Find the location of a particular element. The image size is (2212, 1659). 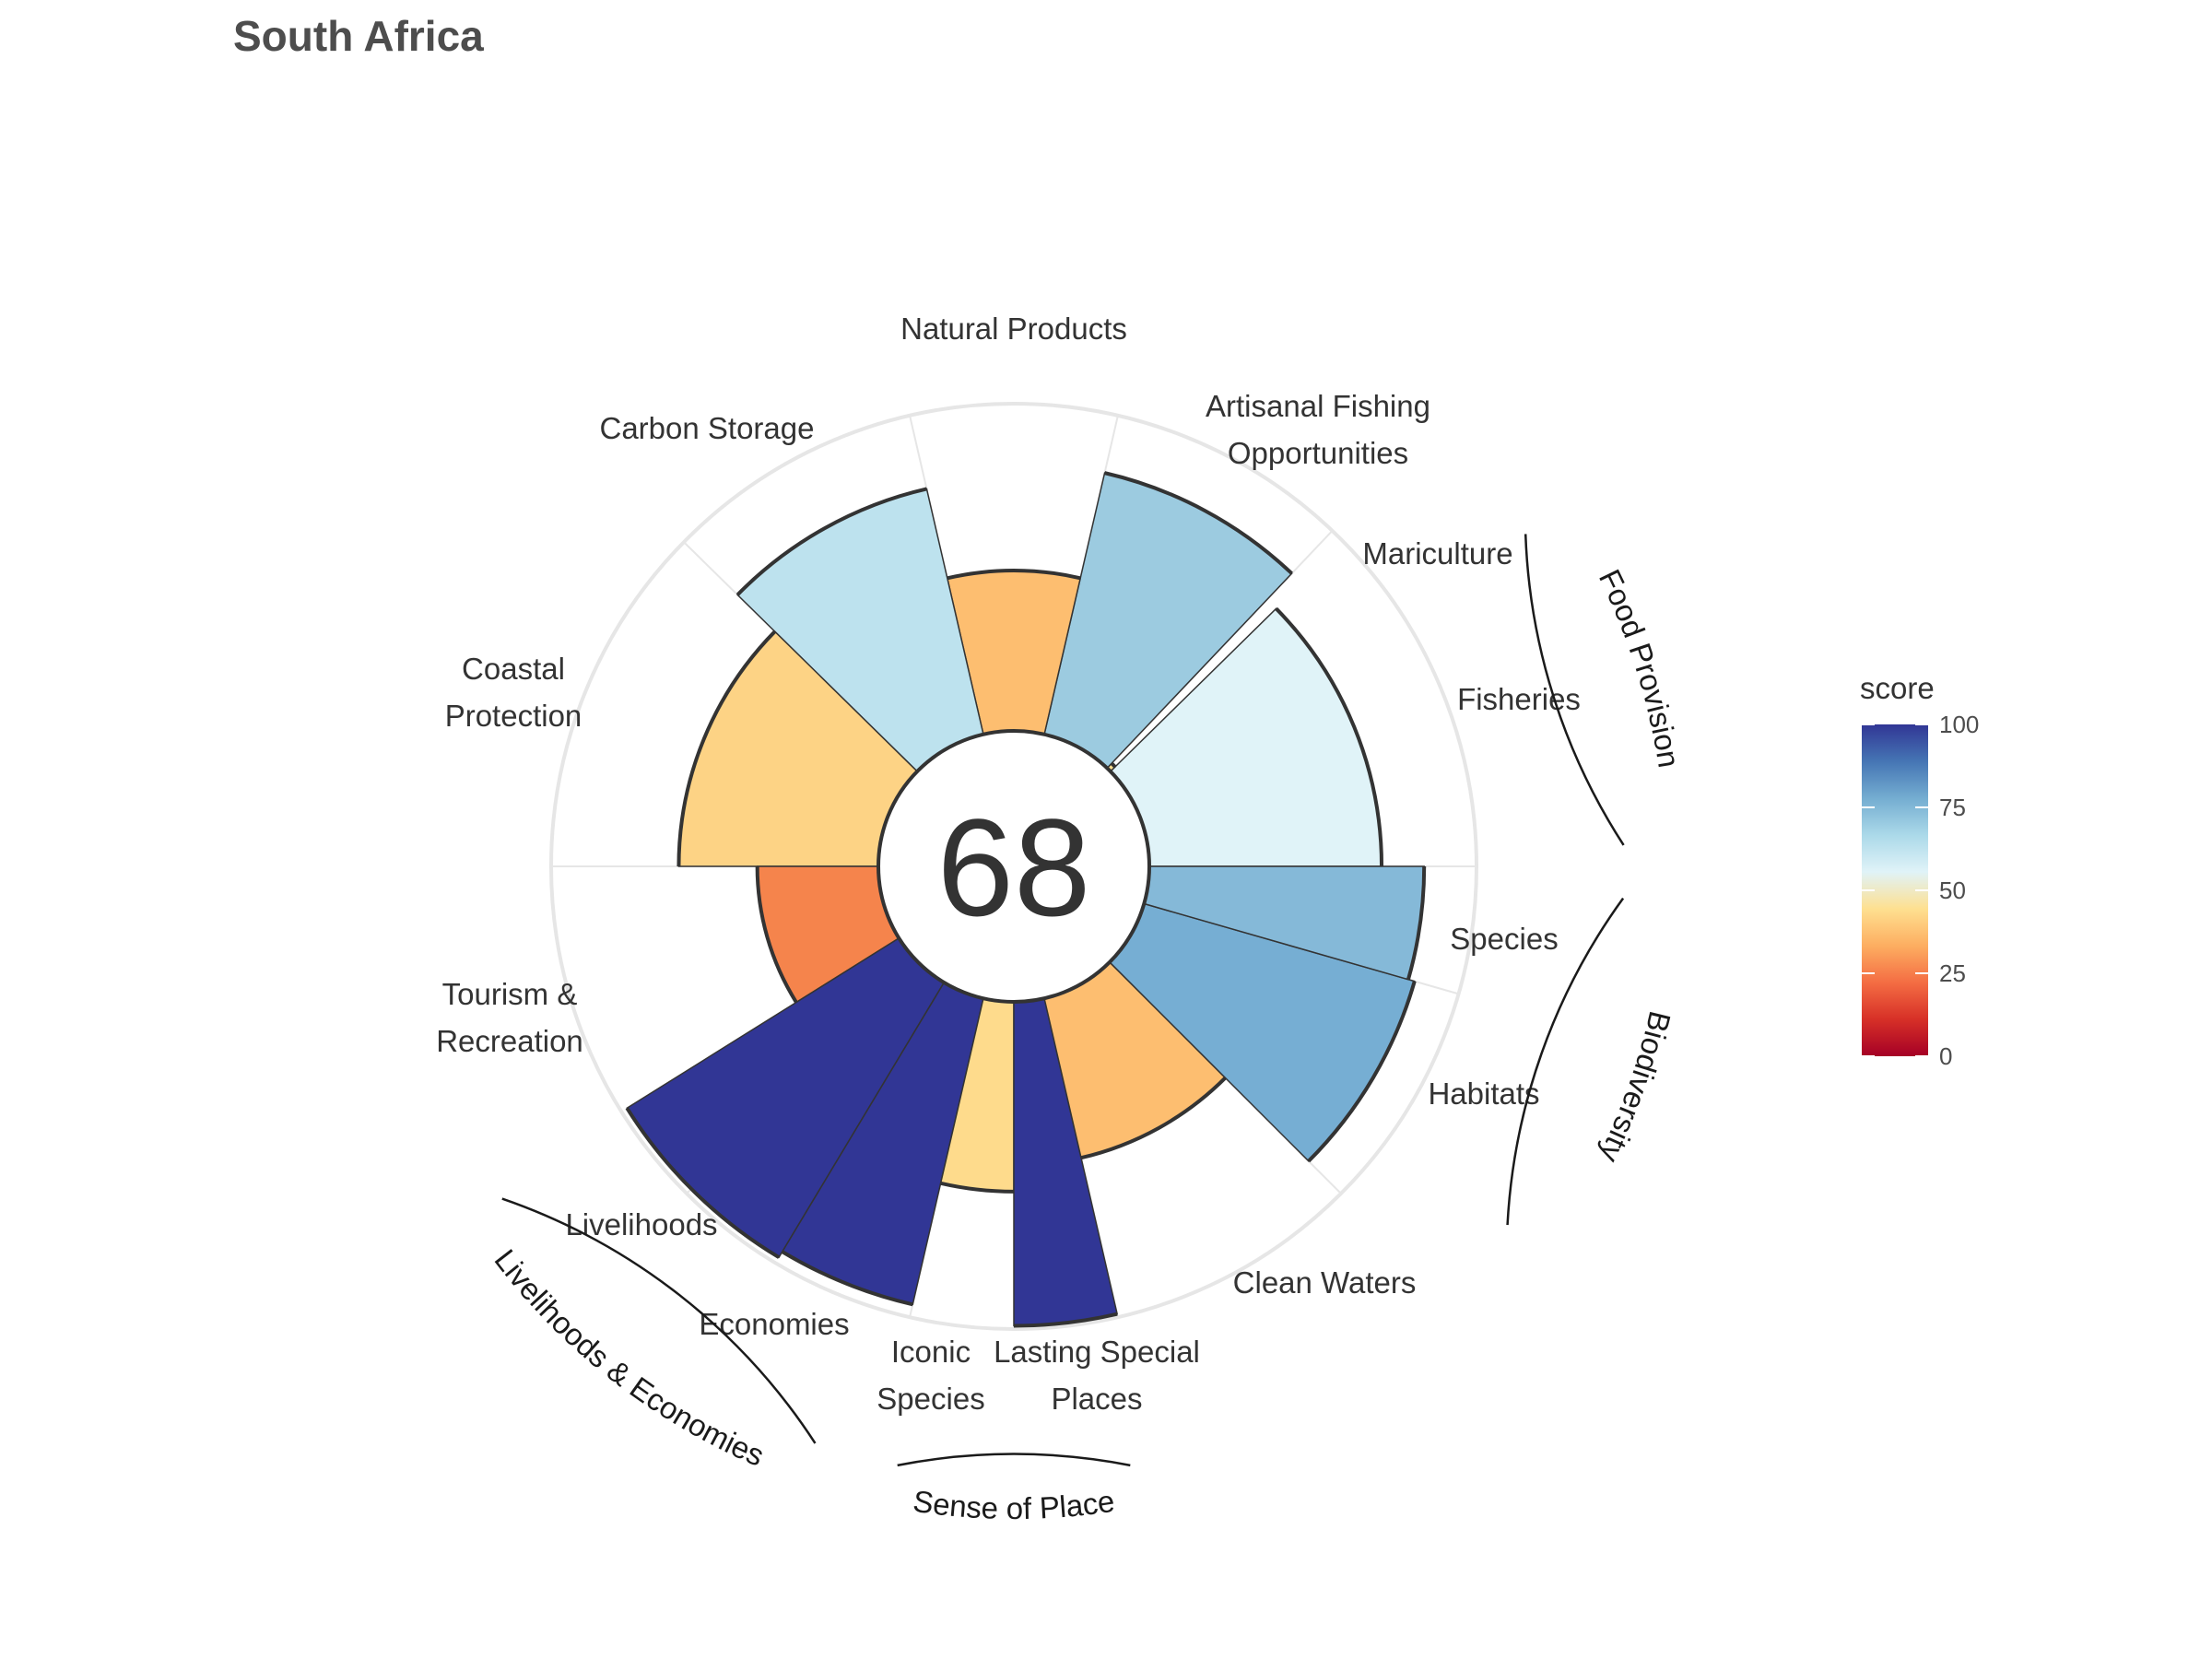

goal-label-line: Livelihoods is located at coordinates (641, 1224).